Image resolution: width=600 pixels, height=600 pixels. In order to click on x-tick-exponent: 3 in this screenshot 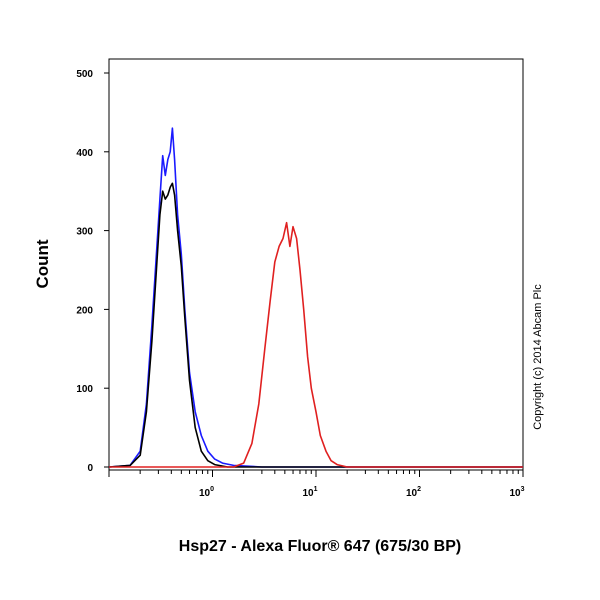, I will do `click(523, 489)`.